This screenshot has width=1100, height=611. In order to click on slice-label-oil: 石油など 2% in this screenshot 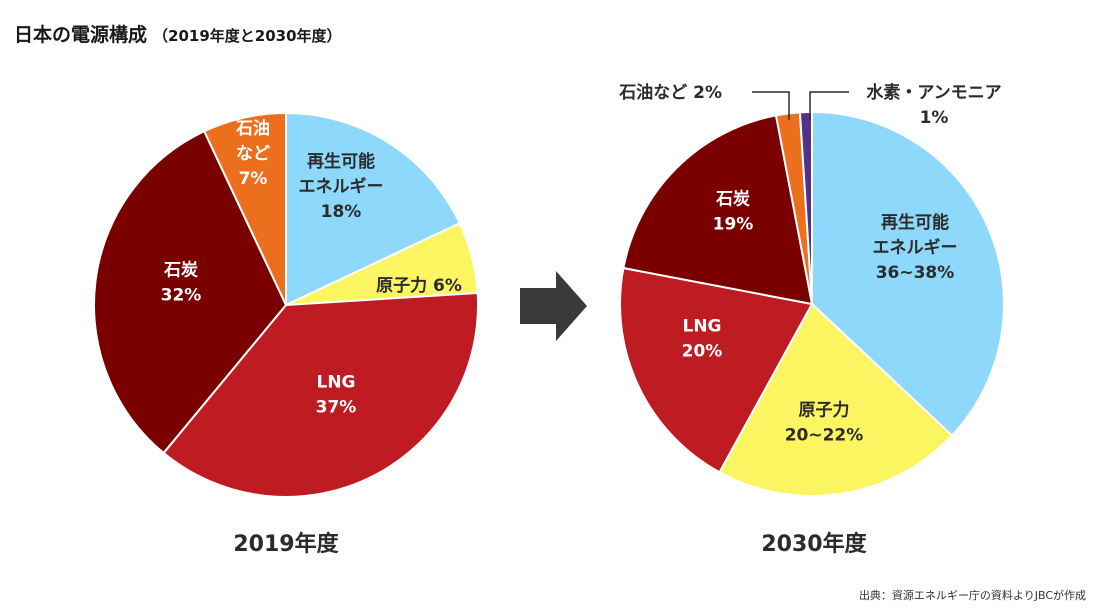, I will do `click(670, 92)`.